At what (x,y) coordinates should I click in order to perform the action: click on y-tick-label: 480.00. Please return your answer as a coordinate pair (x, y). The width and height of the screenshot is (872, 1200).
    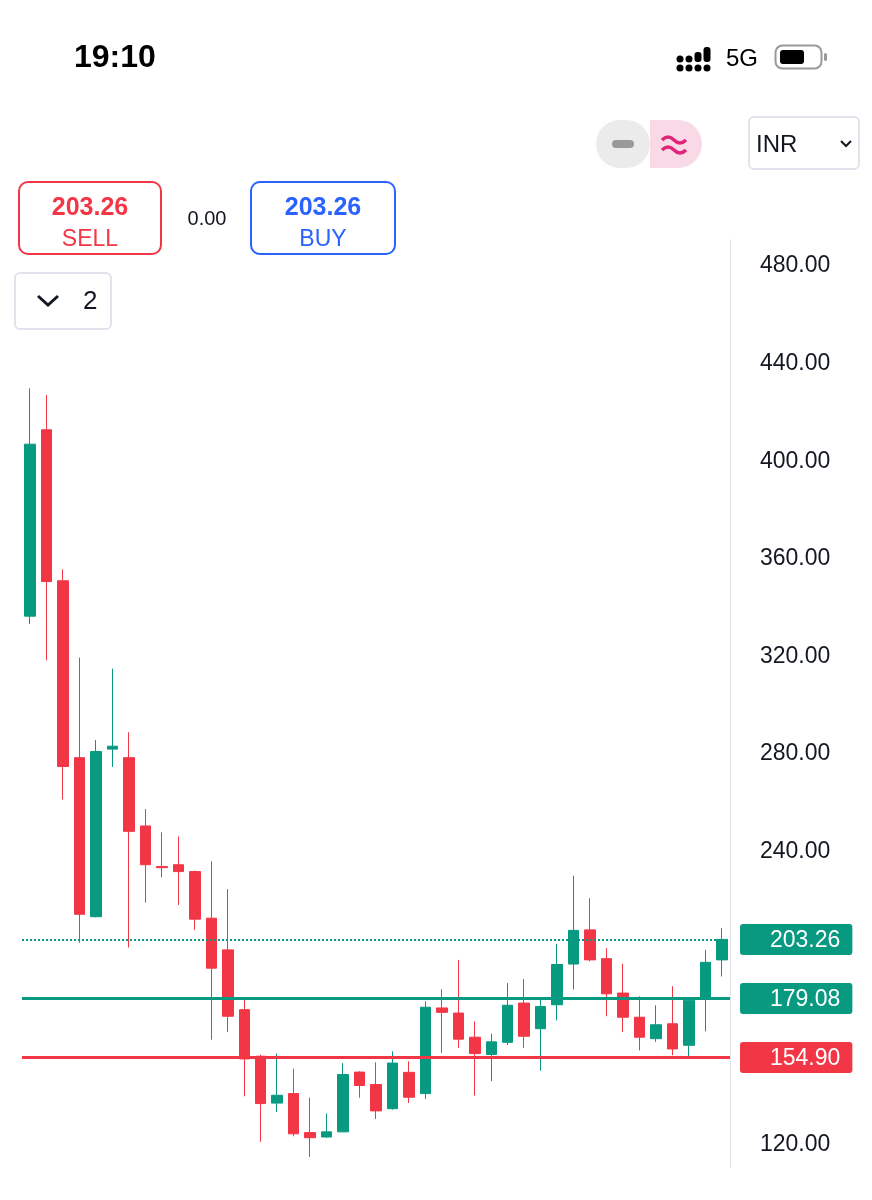
    Looking at the image, I should click on (795, 264).